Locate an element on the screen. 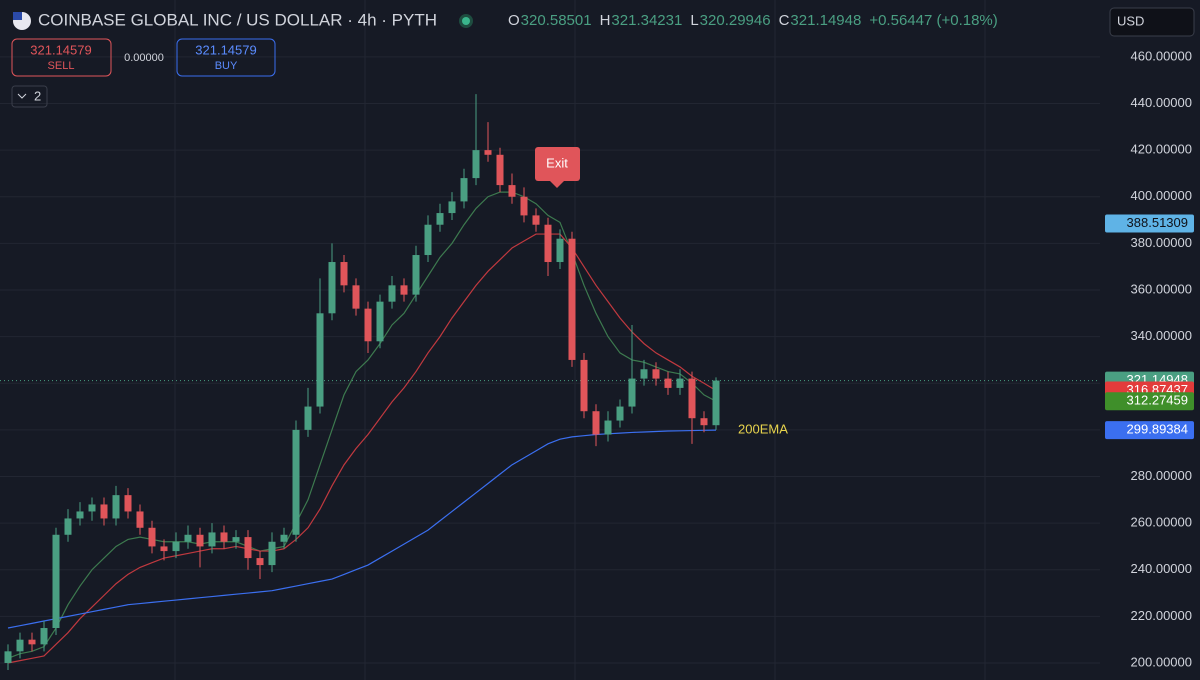 The image size is (1200, 680). y-tick-label: 400.00000 is located at coordinates (1161, 195).